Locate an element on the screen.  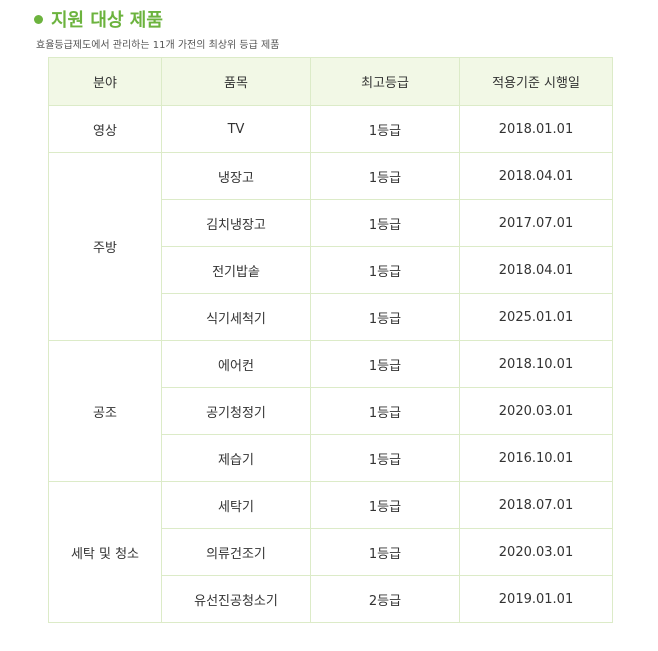
category-cell: 영상 is located at coordinates (105, 129).